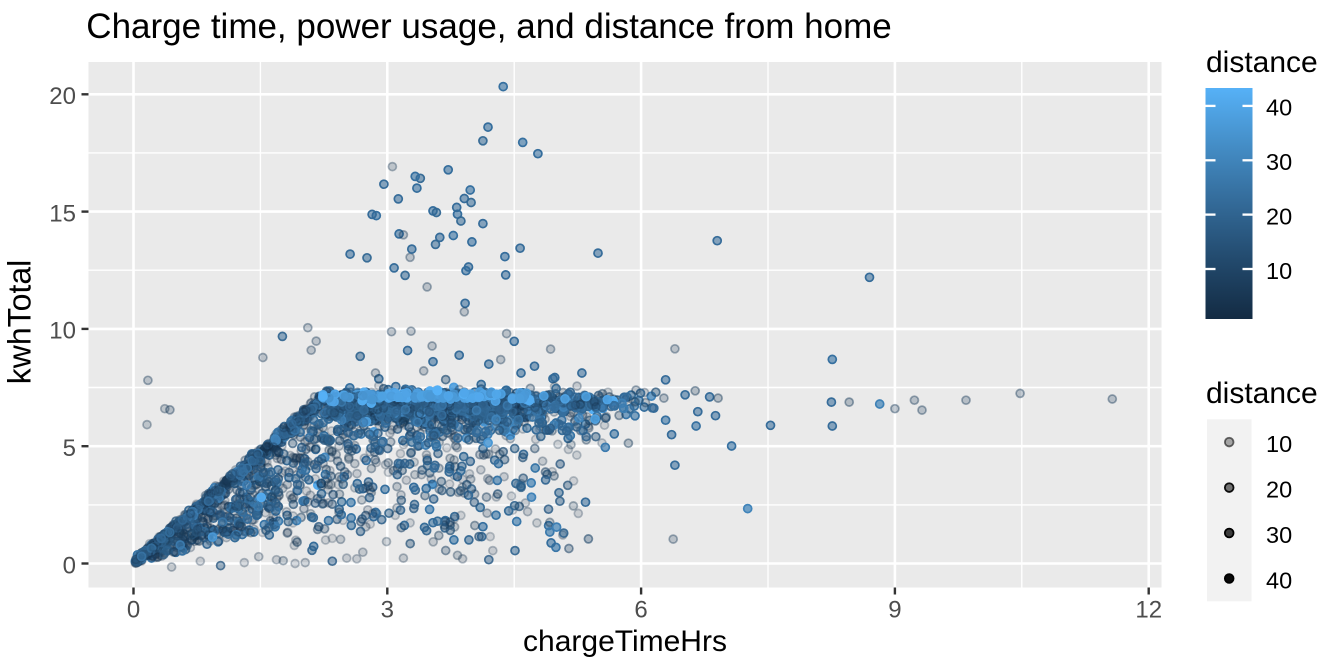  I want to click on svg-text: 5, so click(69, 448).